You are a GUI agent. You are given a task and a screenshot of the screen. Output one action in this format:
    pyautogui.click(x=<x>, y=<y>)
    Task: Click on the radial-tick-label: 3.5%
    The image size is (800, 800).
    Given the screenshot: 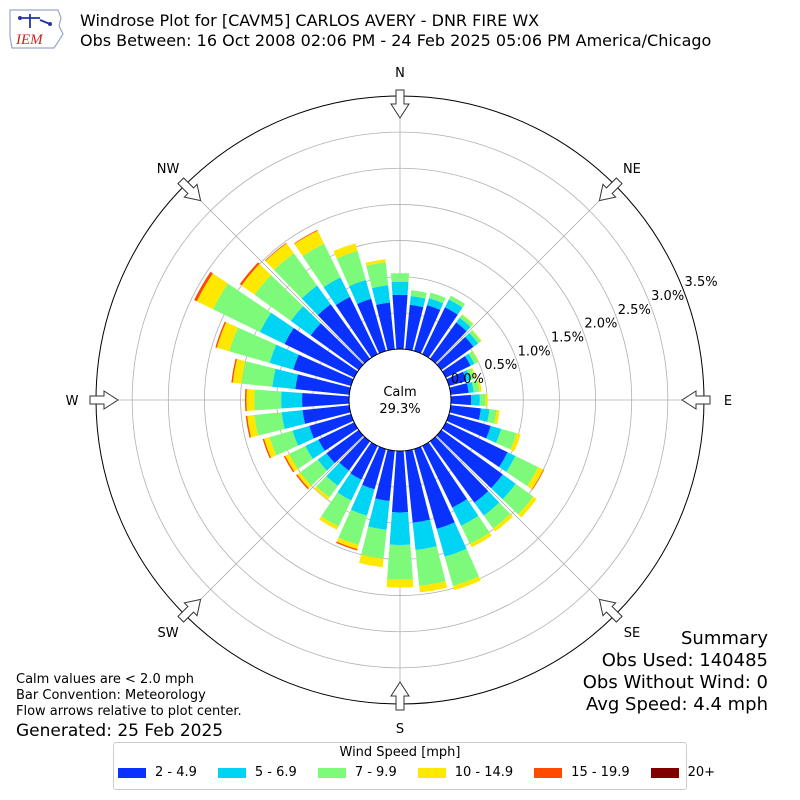 What is the action you would take?
    pyautogui.click(x=701, y=282)
    